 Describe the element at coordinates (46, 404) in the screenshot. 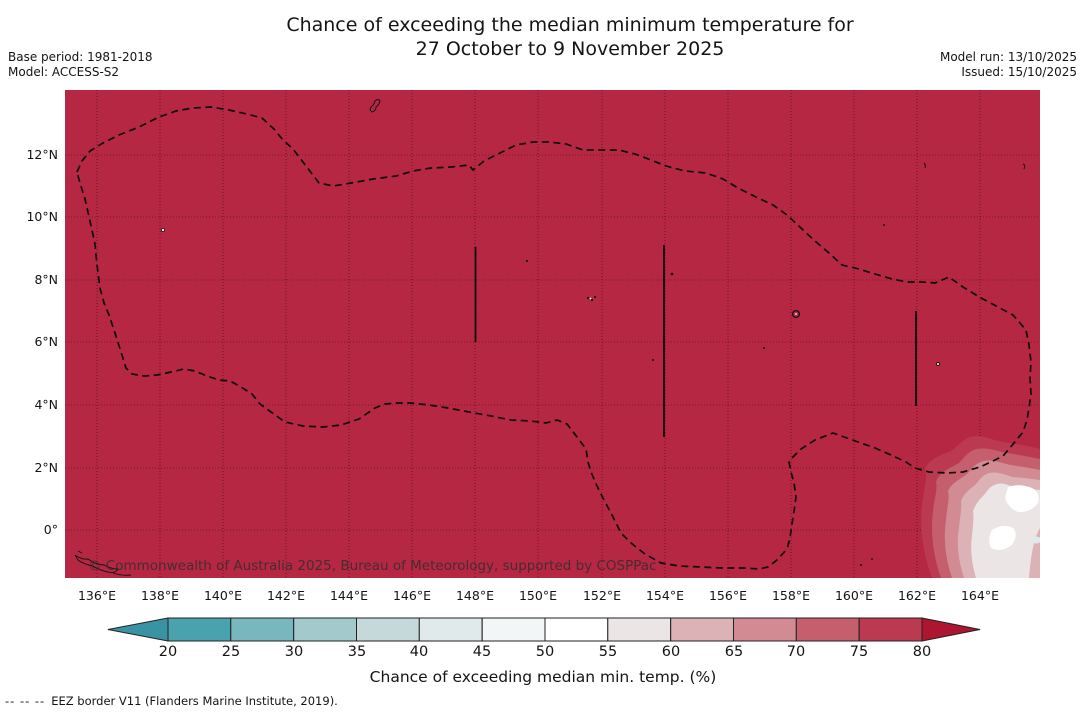

I see `lat-label-4n: 4°N` at that location.